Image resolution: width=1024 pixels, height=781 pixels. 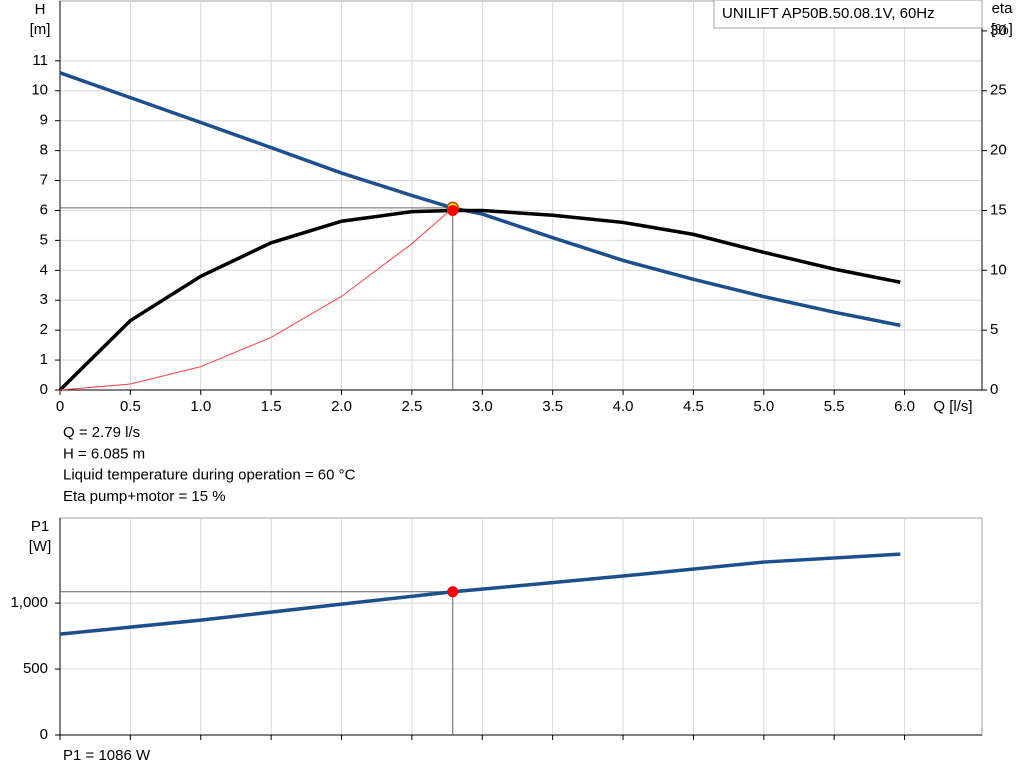 I want to click on y-tick-label: 1,000, so click(x=29, y=602).